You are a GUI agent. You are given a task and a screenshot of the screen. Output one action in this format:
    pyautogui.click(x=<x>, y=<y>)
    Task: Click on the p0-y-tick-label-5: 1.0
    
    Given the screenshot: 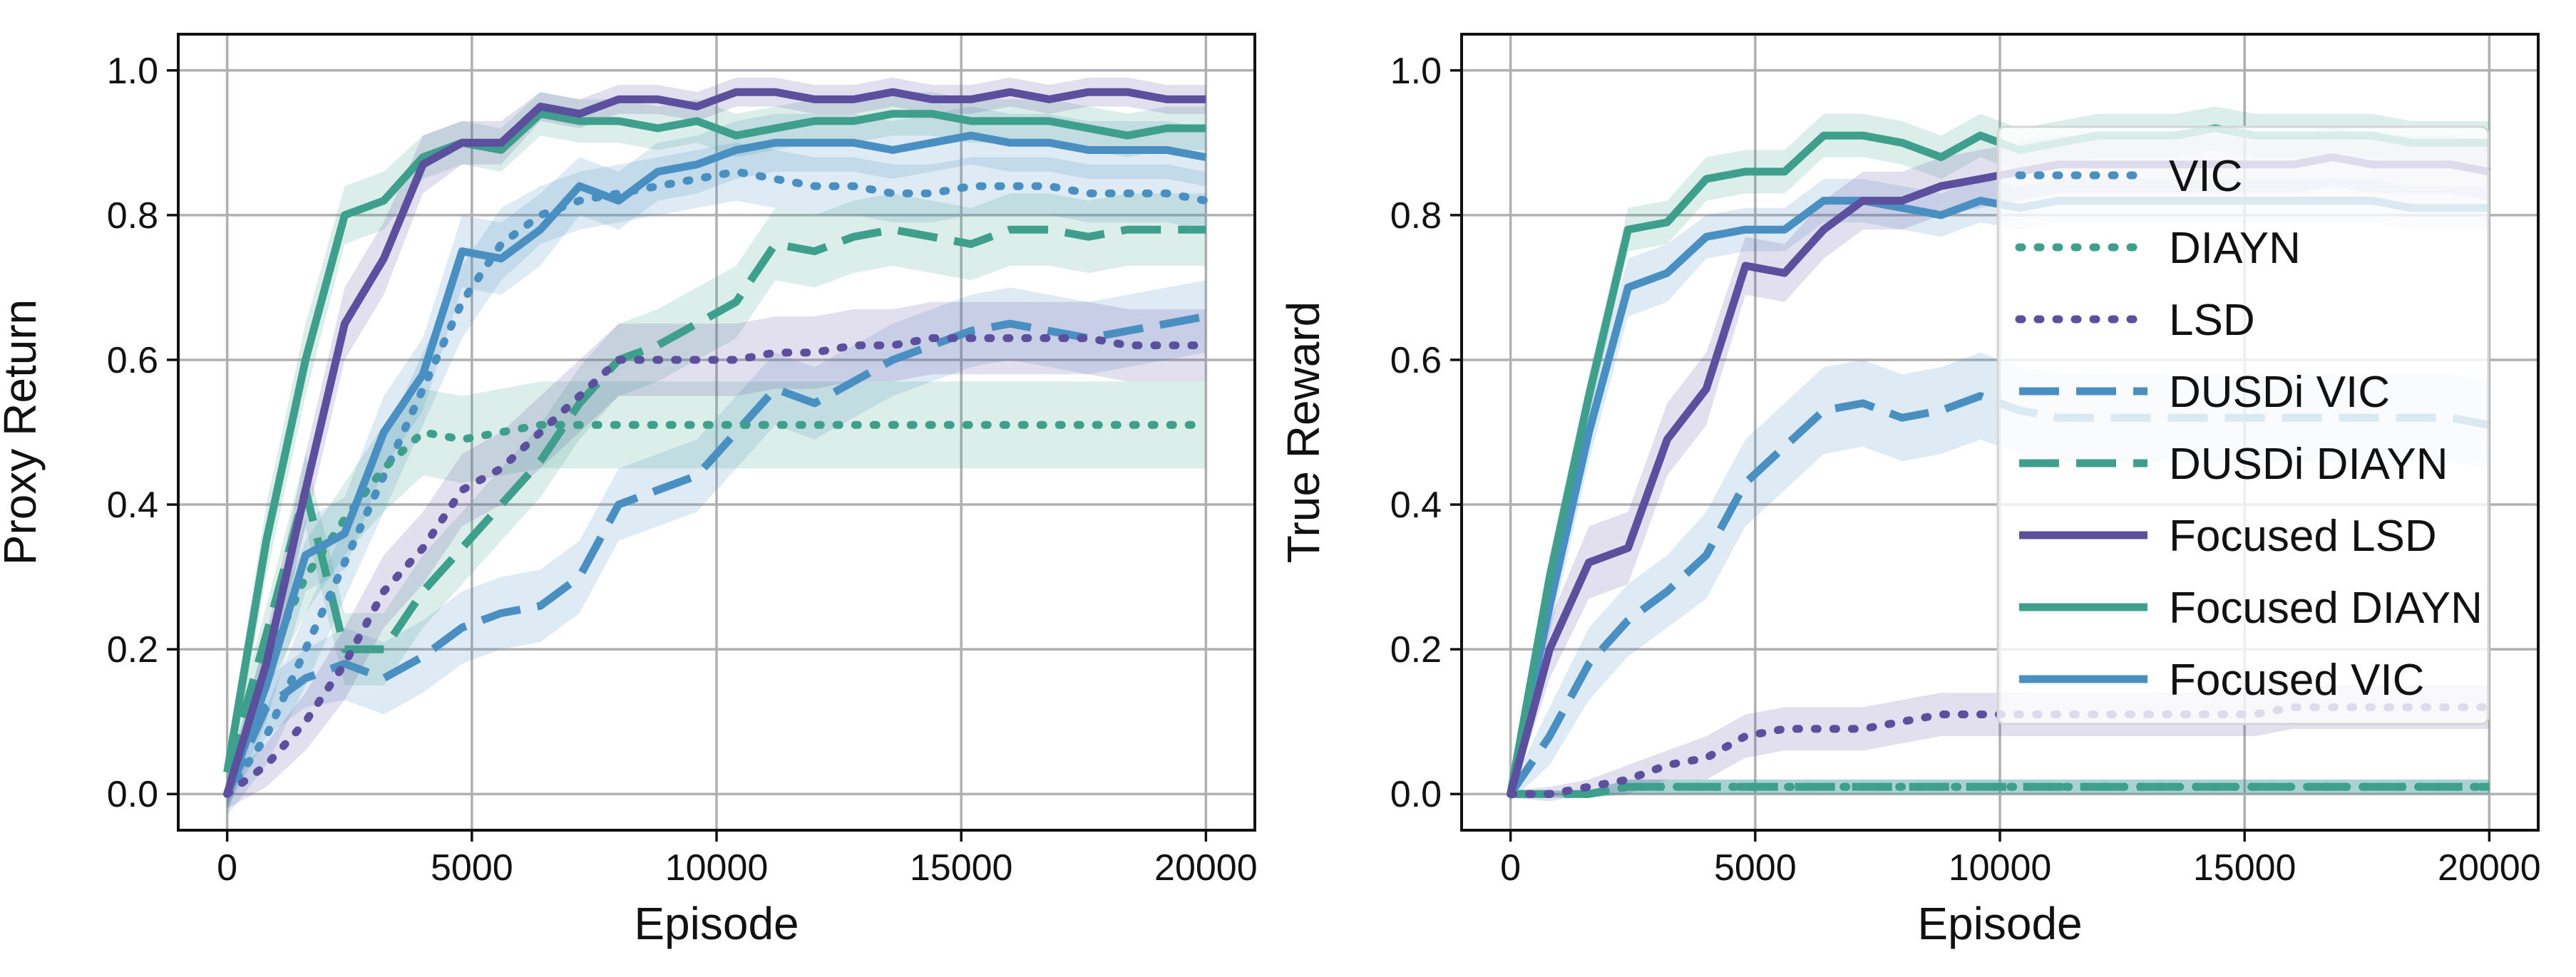 What is the action you would take?
    pyautogui.click(x=132, y=72)
    